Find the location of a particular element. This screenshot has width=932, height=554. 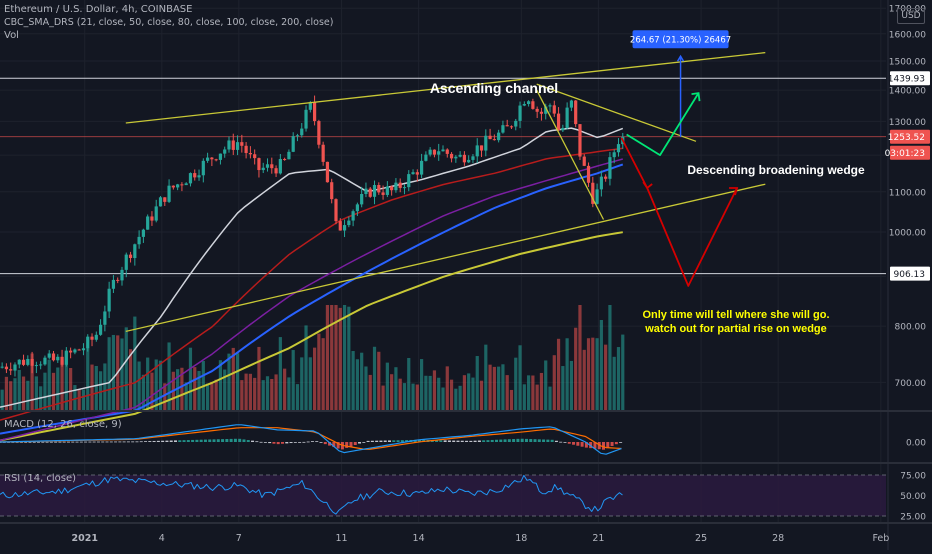

countdown-badge is located at coordinates (910, 152).